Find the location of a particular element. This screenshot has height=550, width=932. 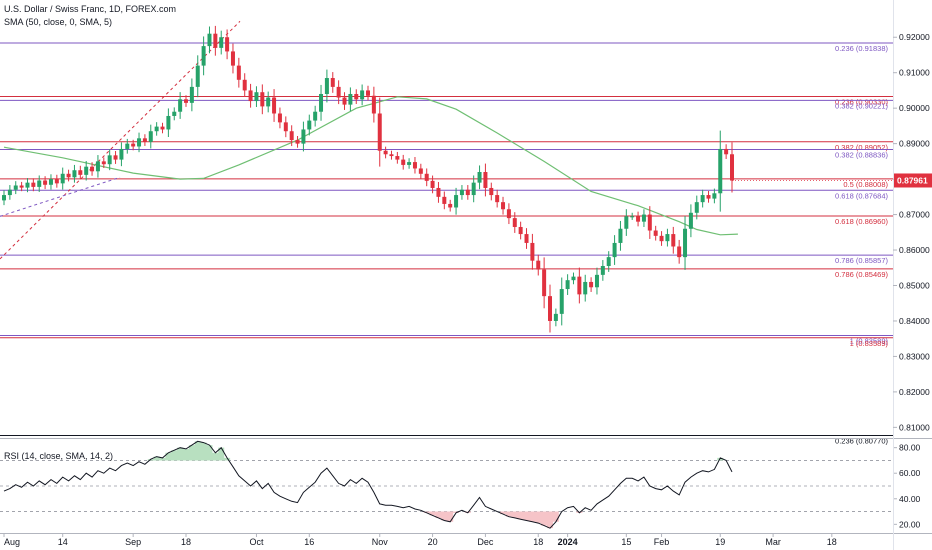

fib-trend-line is located at coordinates (120, 140).